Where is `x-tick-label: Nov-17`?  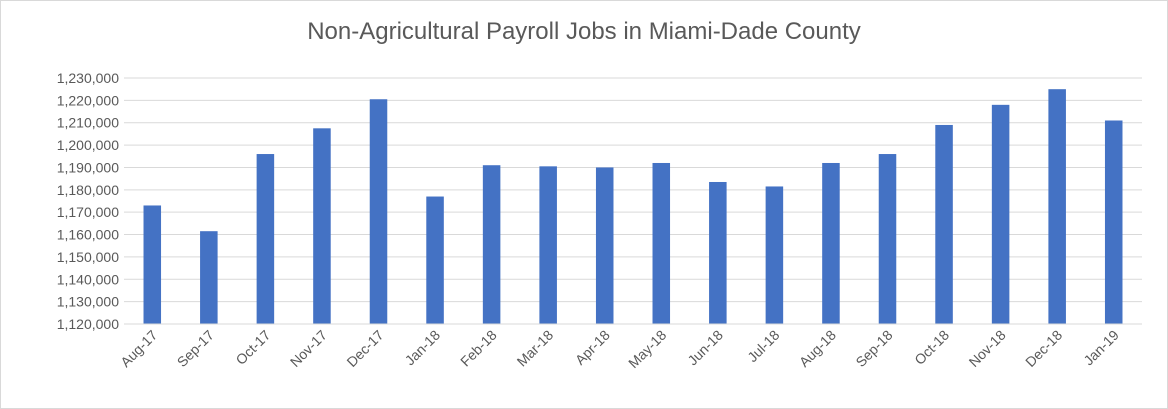
x-tick-label: Nov-17 is located at coordinates (308, 348).